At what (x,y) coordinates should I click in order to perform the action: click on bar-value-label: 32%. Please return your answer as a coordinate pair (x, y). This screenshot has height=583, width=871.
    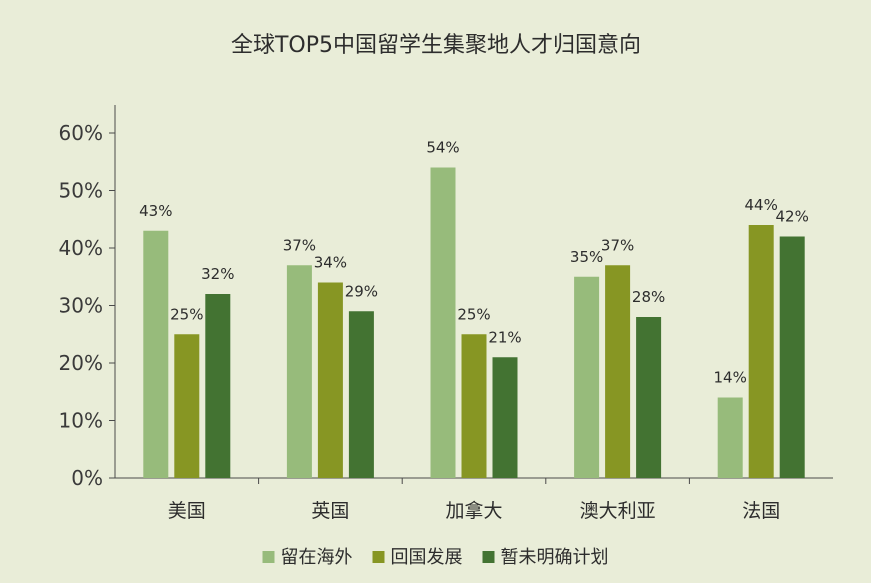
    Looking at the image, I should click on (217, 274).